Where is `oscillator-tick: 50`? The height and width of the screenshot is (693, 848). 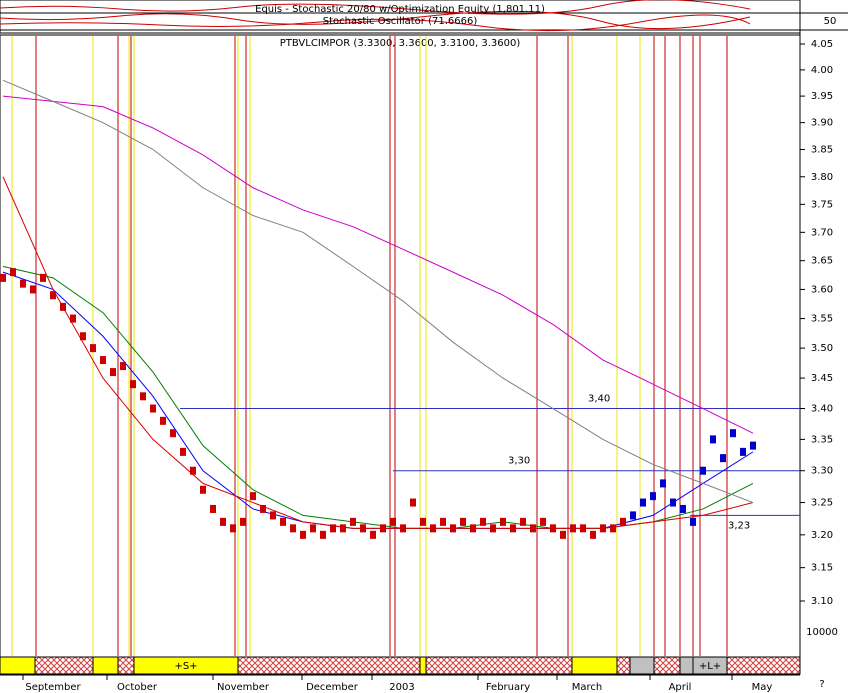 oscillator-tick: 50 is located at coordinates (830, 21).